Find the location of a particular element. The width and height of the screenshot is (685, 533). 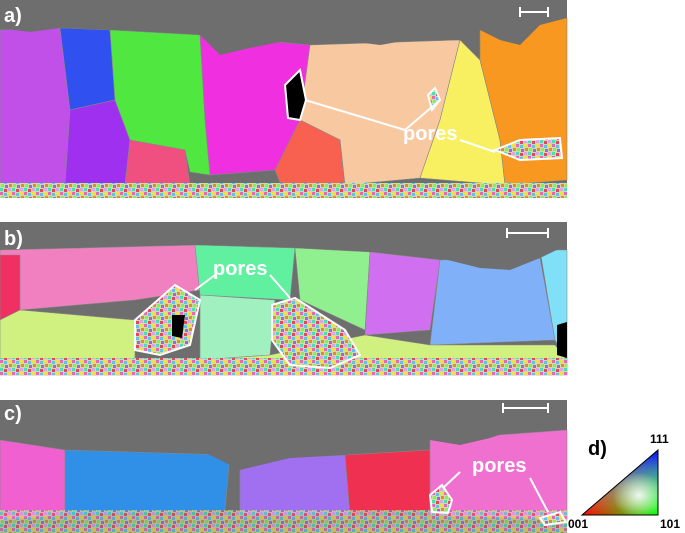

ipf-legend: d) 111 001 101 is located at coordinates (624, 481).